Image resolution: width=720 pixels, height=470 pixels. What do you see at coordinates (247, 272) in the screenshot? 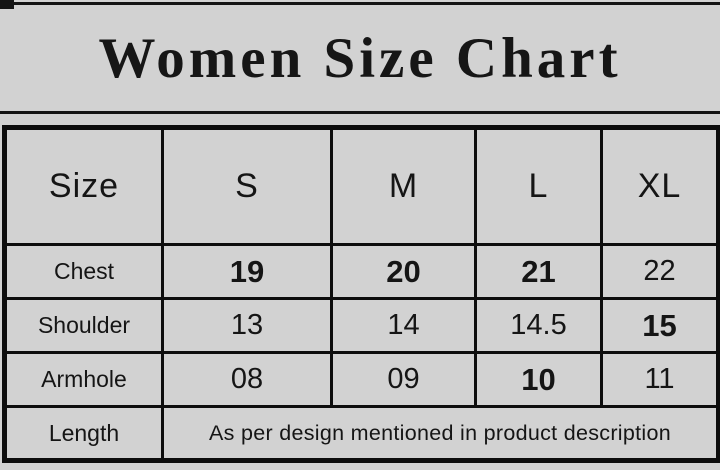
I see `chest-s-value: 19` at bounding box center [247, 272].